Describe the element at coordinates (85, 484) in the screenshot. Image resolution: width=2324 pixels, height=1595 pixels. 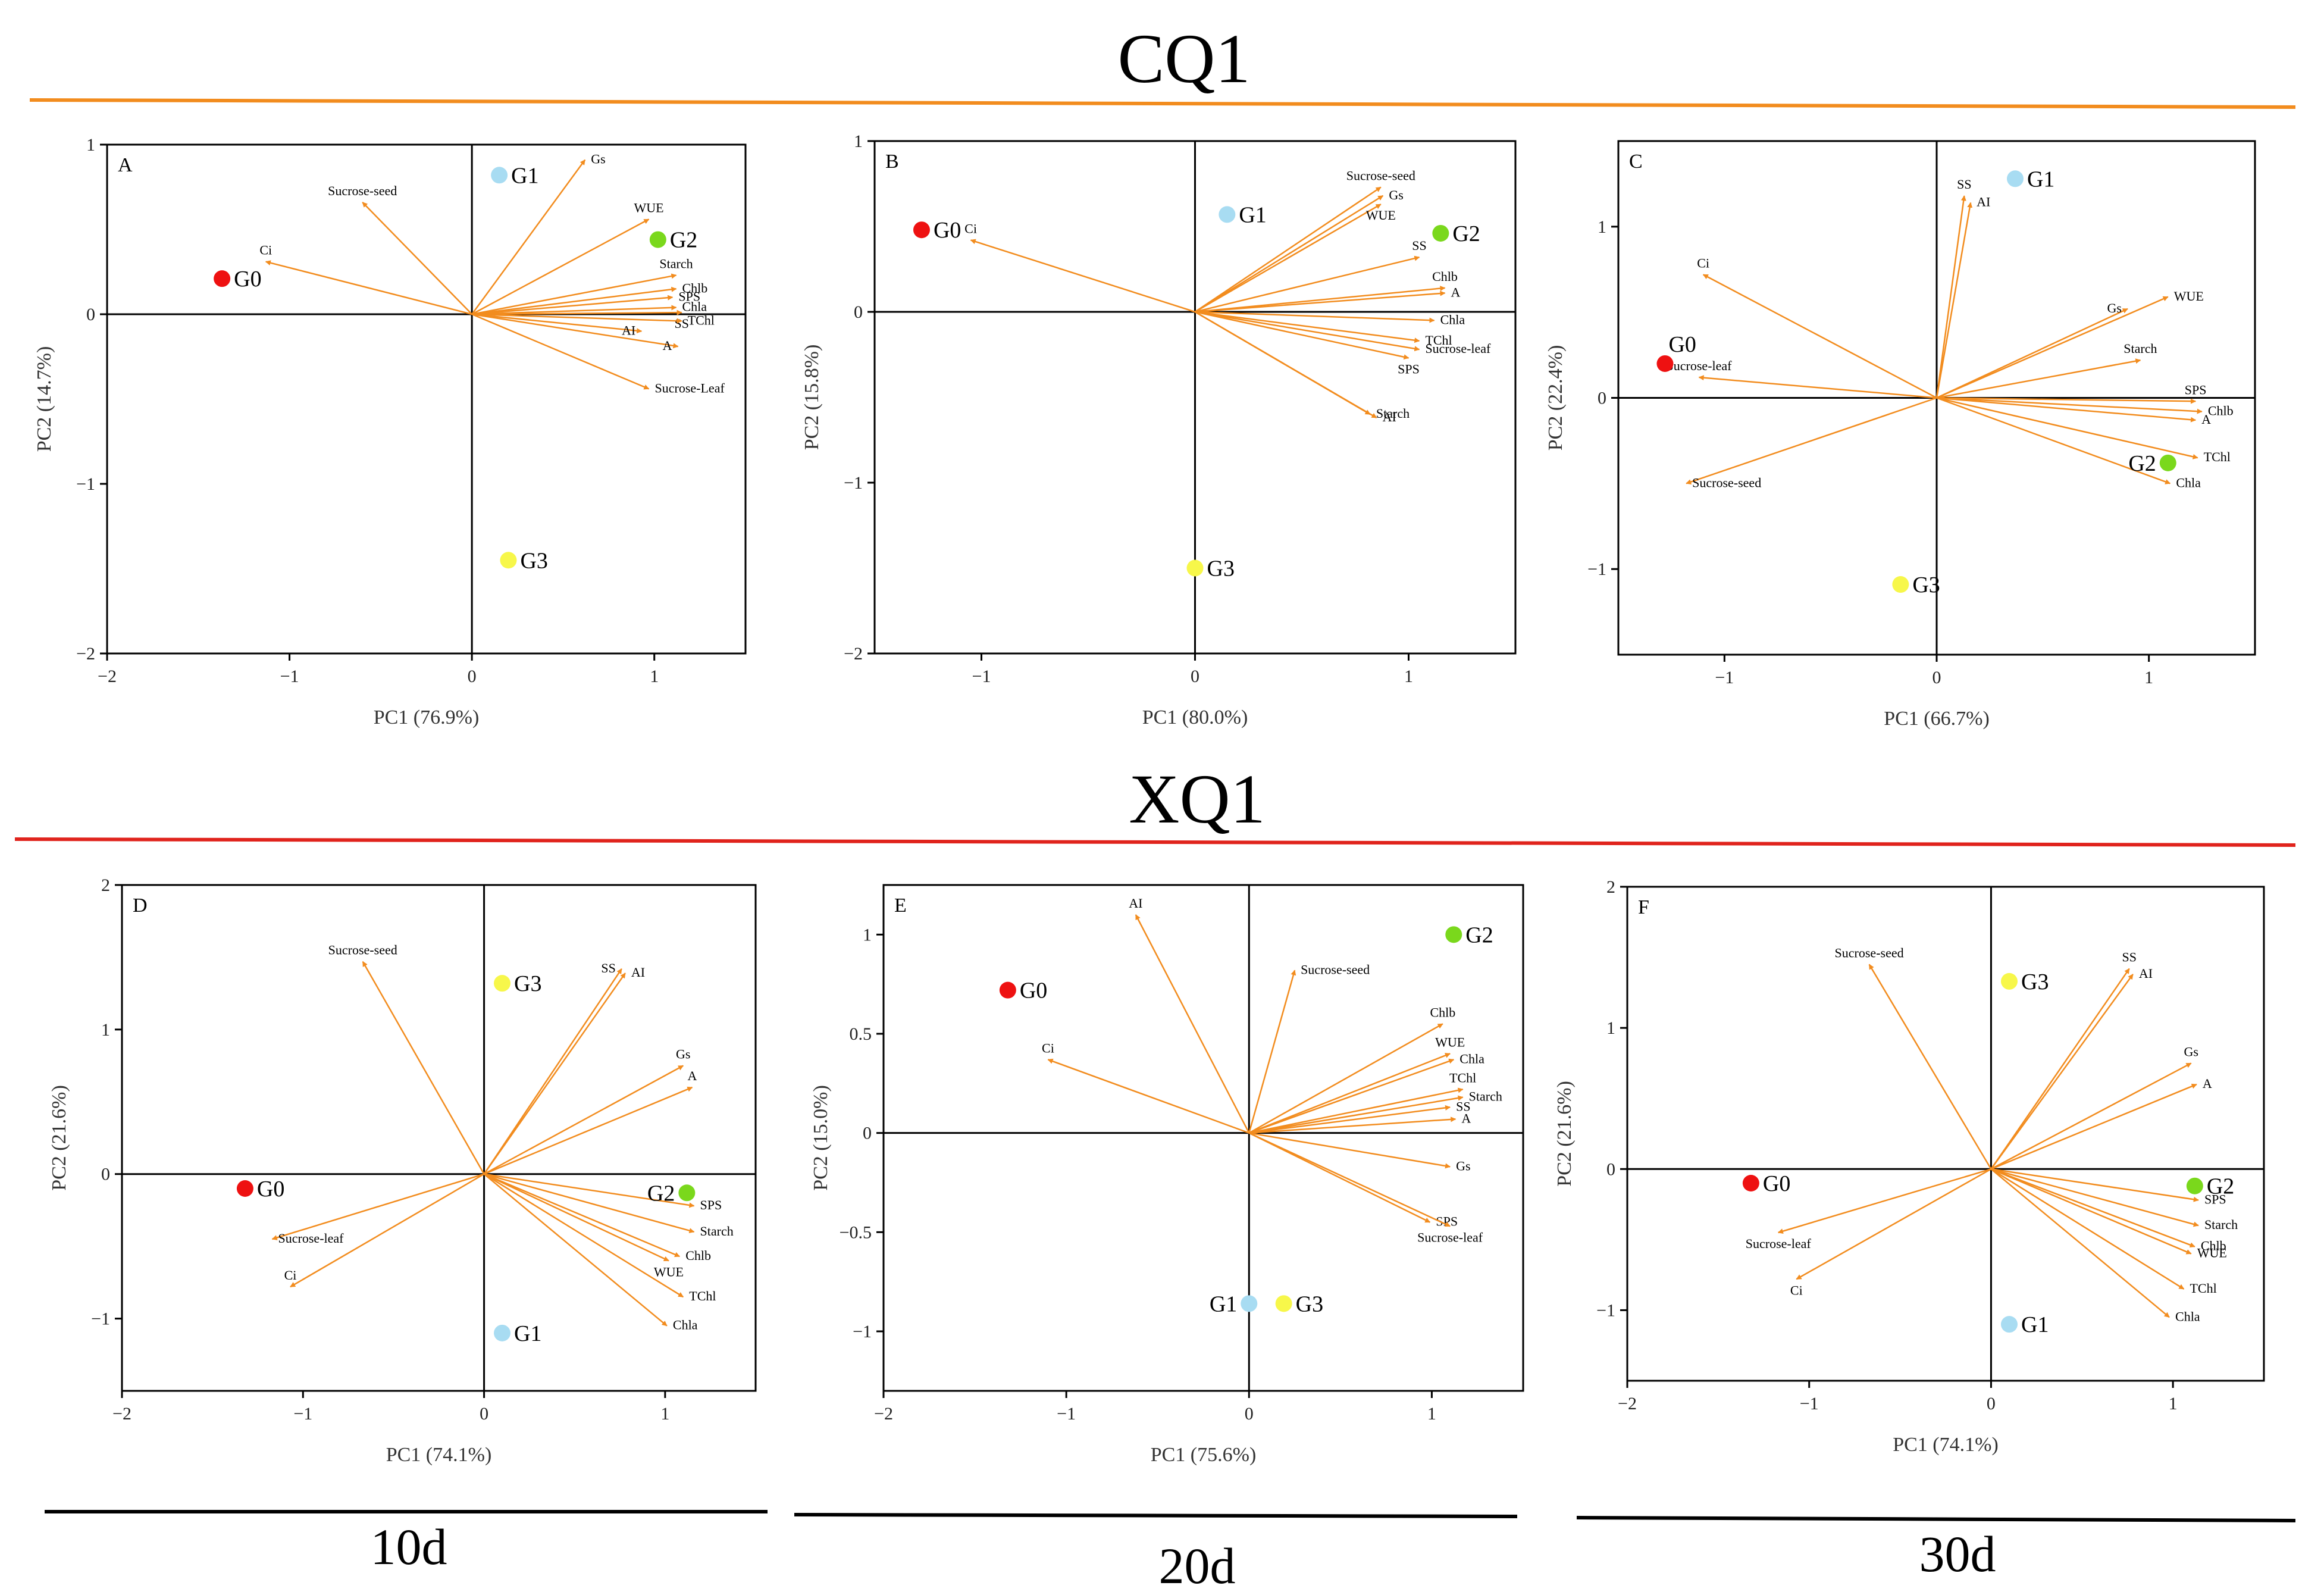
I see `y-tick-label: −1` at that location.